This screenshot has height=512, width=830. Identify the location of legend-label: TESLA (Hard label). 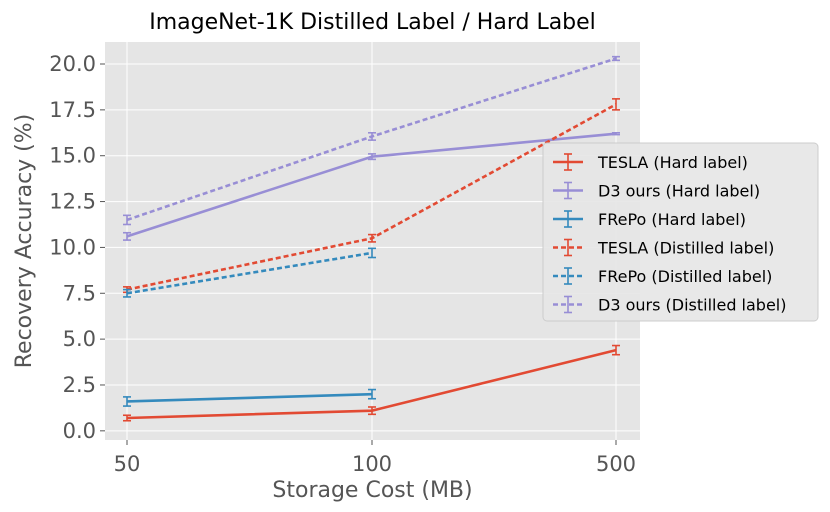
(672, 162).